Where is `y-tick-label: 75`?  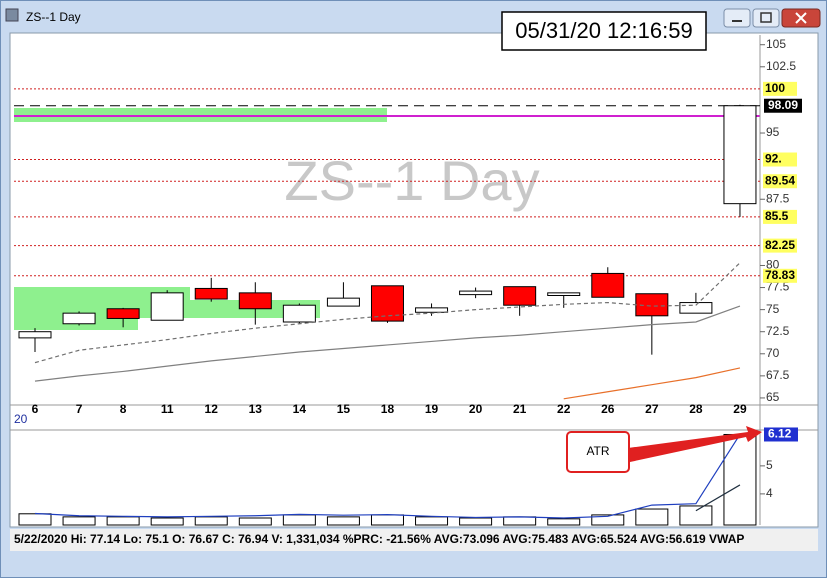
y-tick-label: 75 is located at coordinates (773, 309).